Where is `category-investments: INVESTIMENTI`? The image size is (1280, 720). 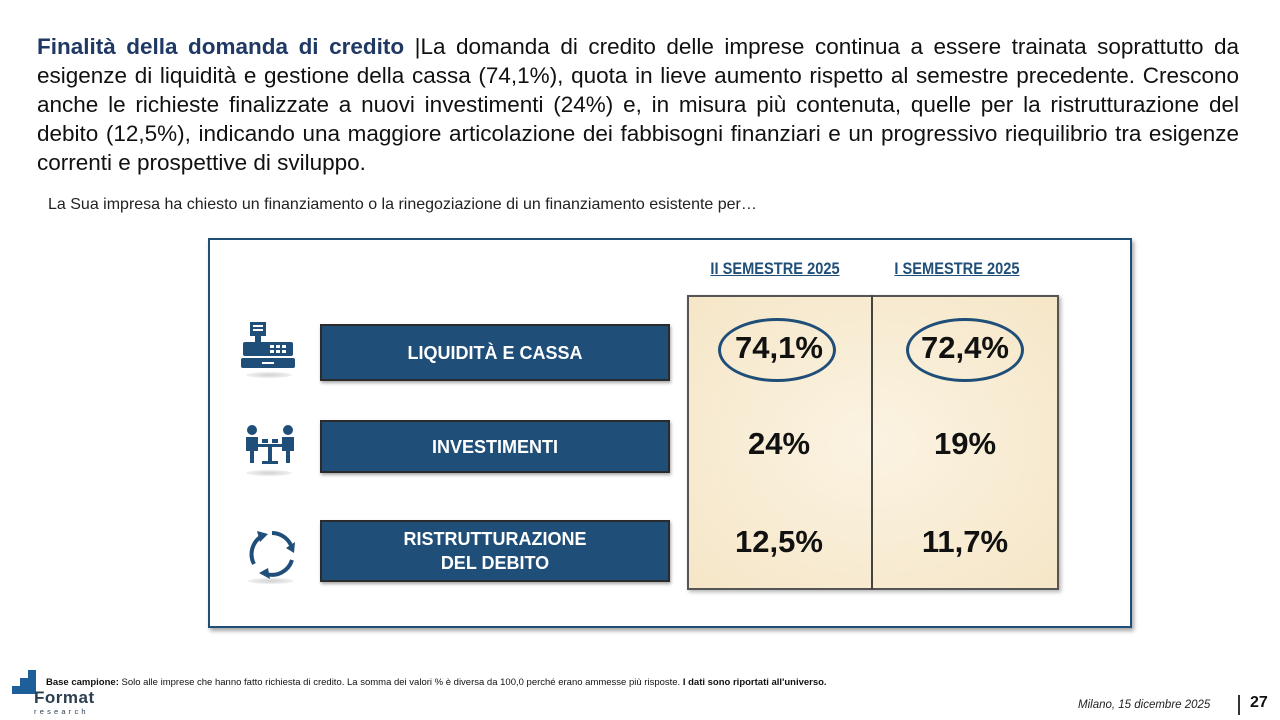 category-investments: INVESTIMENTI is located at coordinates (495, 446).